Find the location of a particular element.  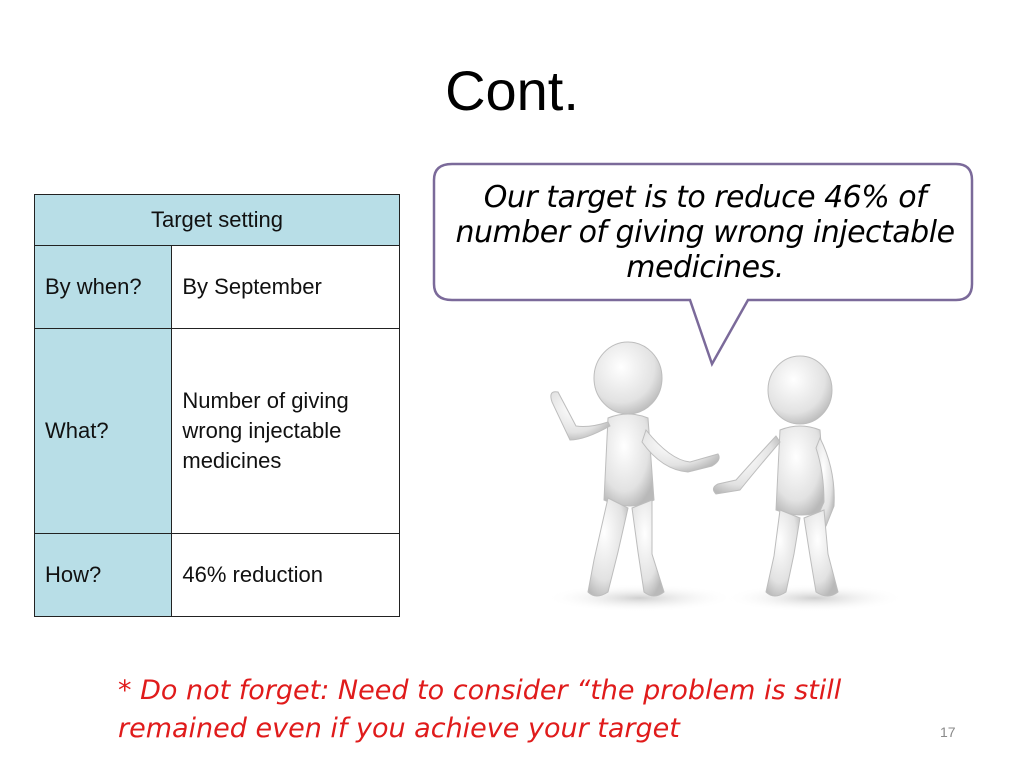

table-row: How? 46% reduction is located at coordinates (216, 575).